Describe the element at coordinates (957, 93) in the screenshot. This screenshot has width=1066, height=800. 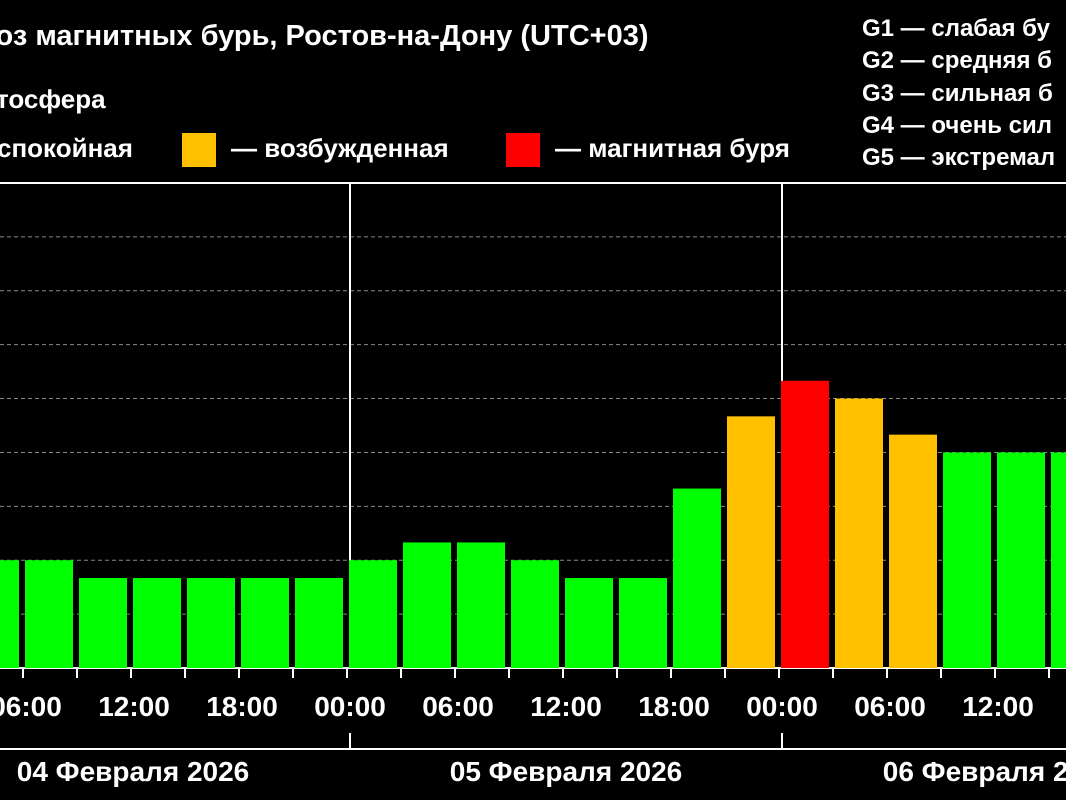
I see `storm-scale-g3: G3 — сильная б` at that location.